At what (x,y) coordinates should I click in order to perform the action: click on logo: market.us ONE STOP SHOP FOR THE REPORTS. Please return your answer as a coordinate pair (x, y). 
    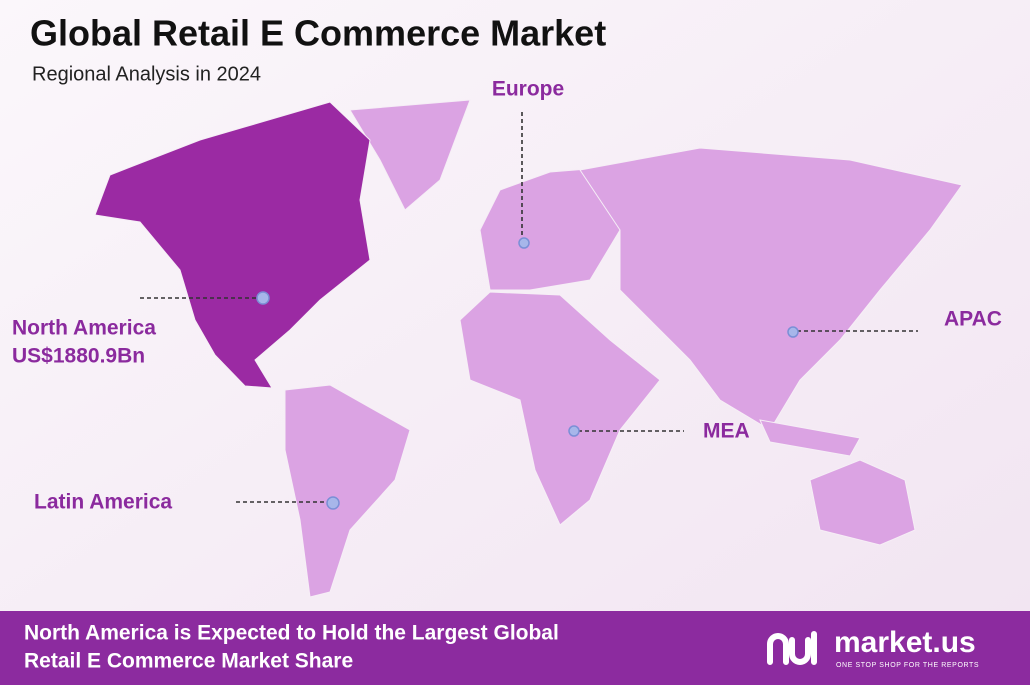
    Looking at the image, I should click on (873, 647).